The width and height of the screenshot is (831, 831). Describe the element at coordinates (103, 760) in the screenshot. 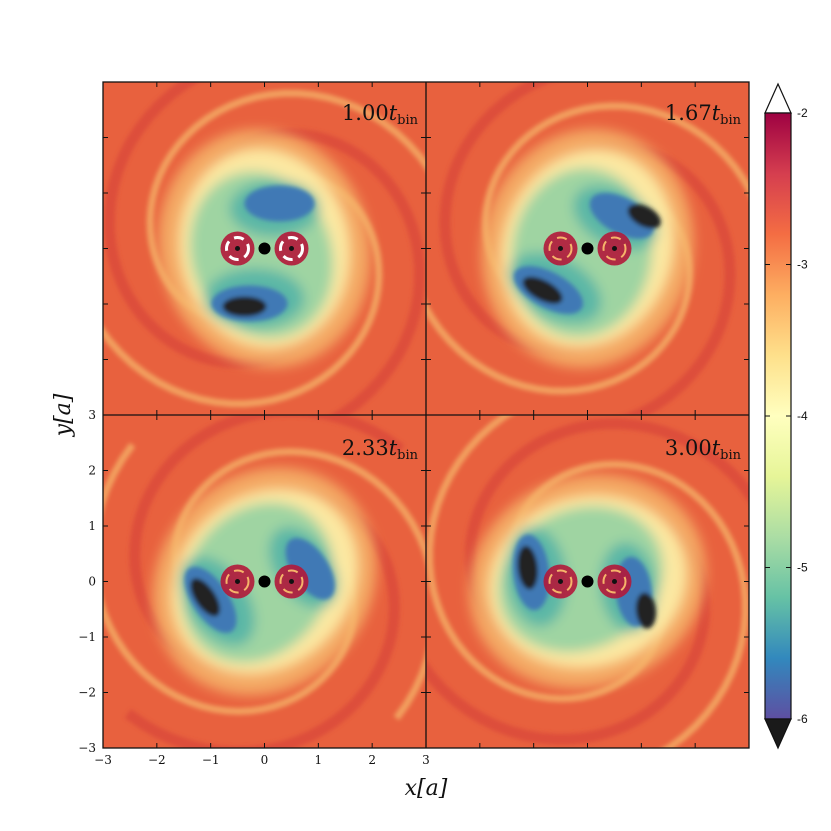

I see `x-tick-label: −3` at that location.